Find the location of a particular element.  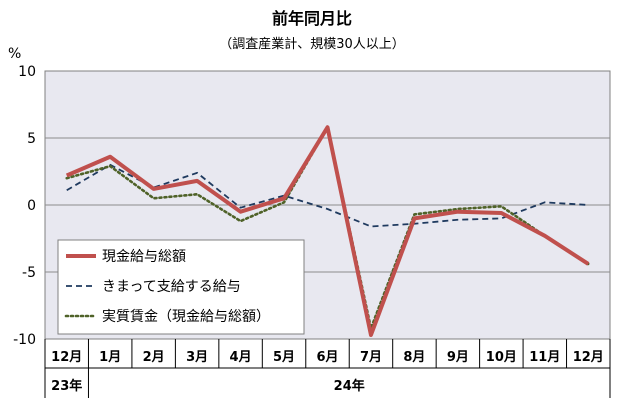

legend-box is located at coordinates (181, 287).